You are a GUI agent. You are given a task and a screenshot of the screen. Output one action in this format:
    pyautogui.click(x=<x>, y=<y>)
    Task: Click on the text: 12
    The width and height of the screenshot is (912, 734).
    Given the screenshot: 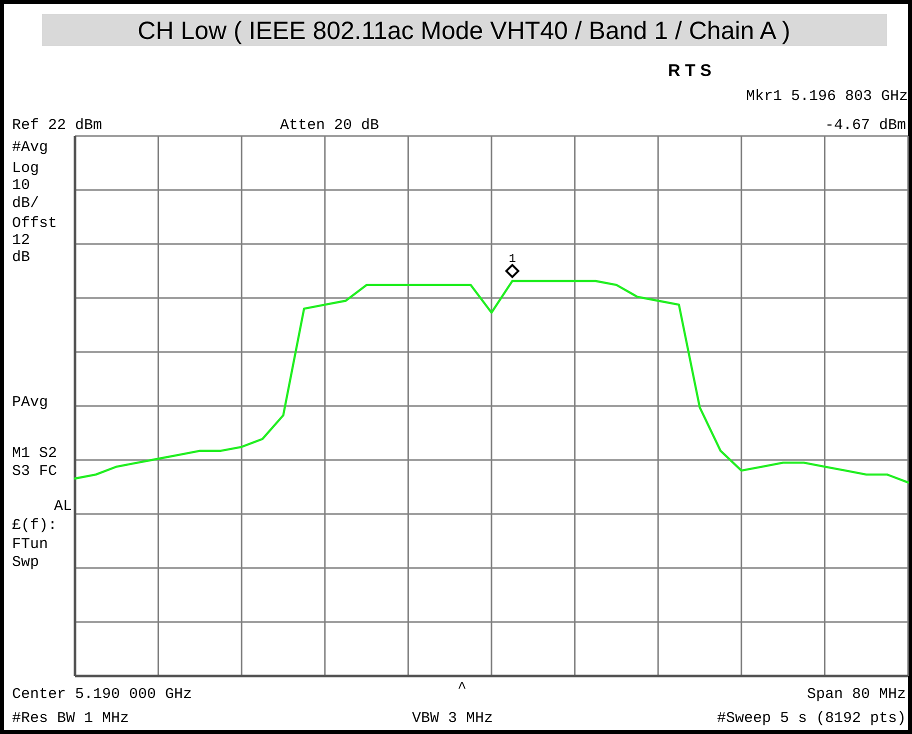 What is the action you would take?
    pyautogui.click(x=21, y=240)
    